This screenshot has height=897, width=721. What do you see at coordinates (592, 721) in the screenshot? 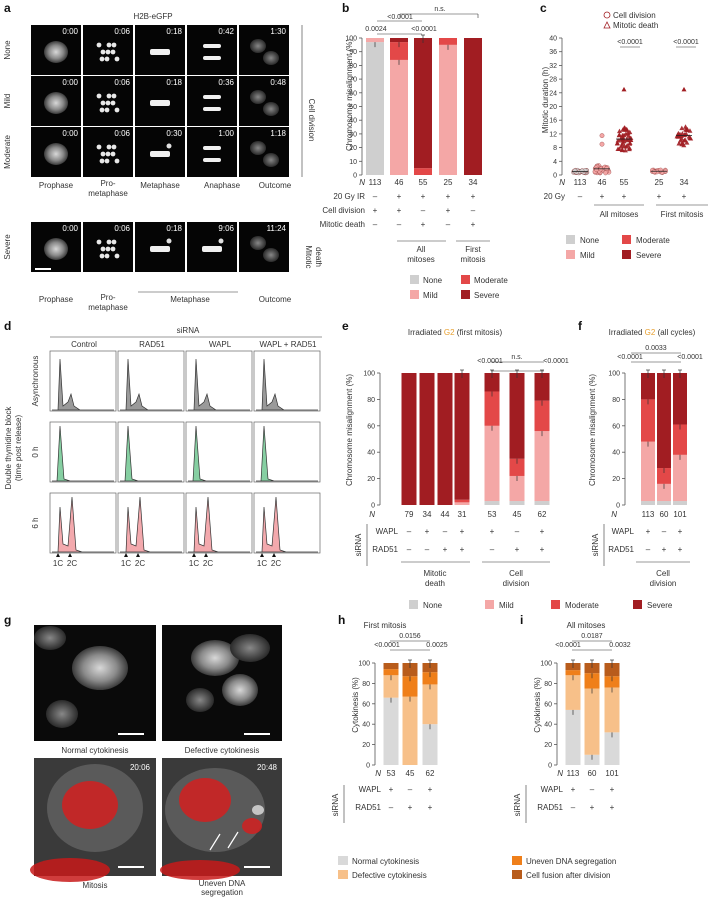
I see `bar-segment-defective-cytokinesis` at bounding box center [592, 721].